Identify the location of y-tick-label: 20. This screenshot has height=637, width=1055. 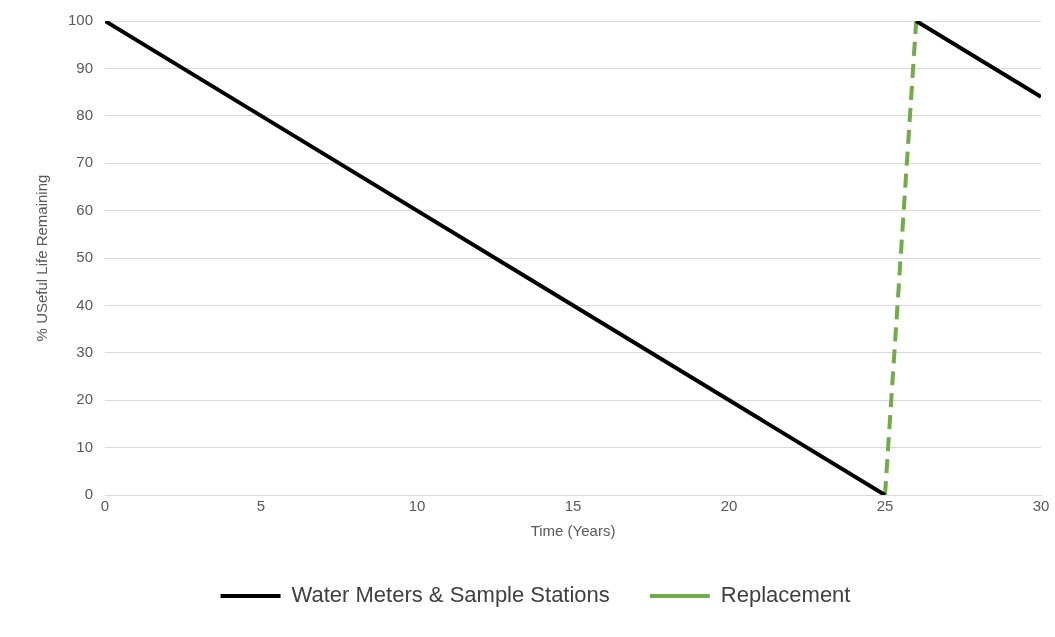
(85, 399).